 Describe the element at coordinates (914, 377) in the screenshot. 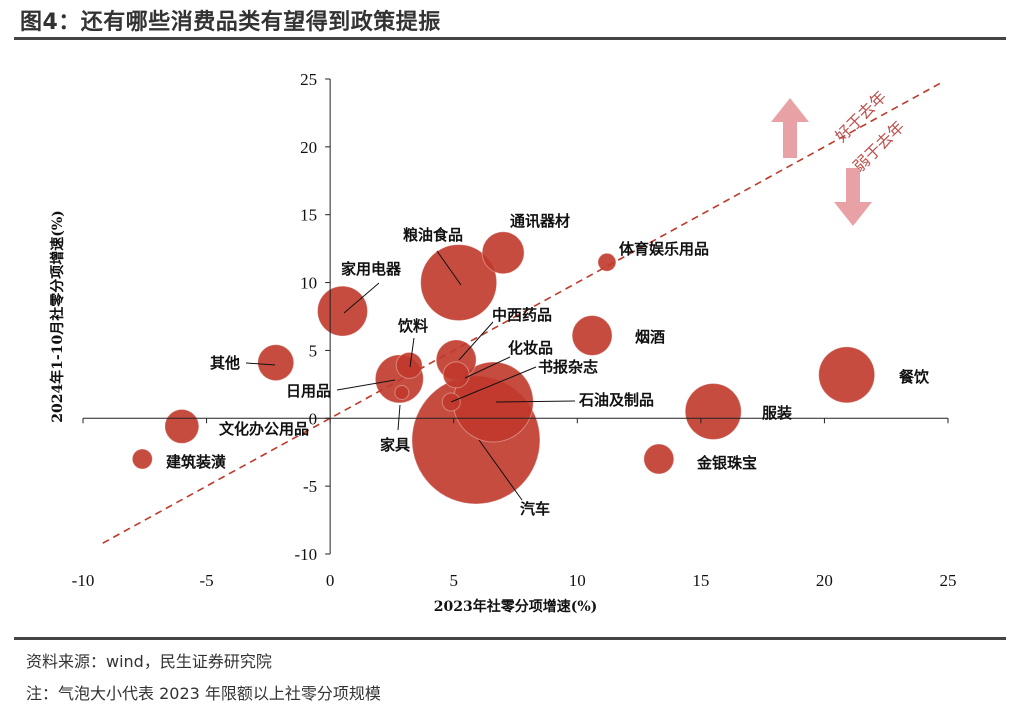

I see `bubble-label: 餐饮` at that location.